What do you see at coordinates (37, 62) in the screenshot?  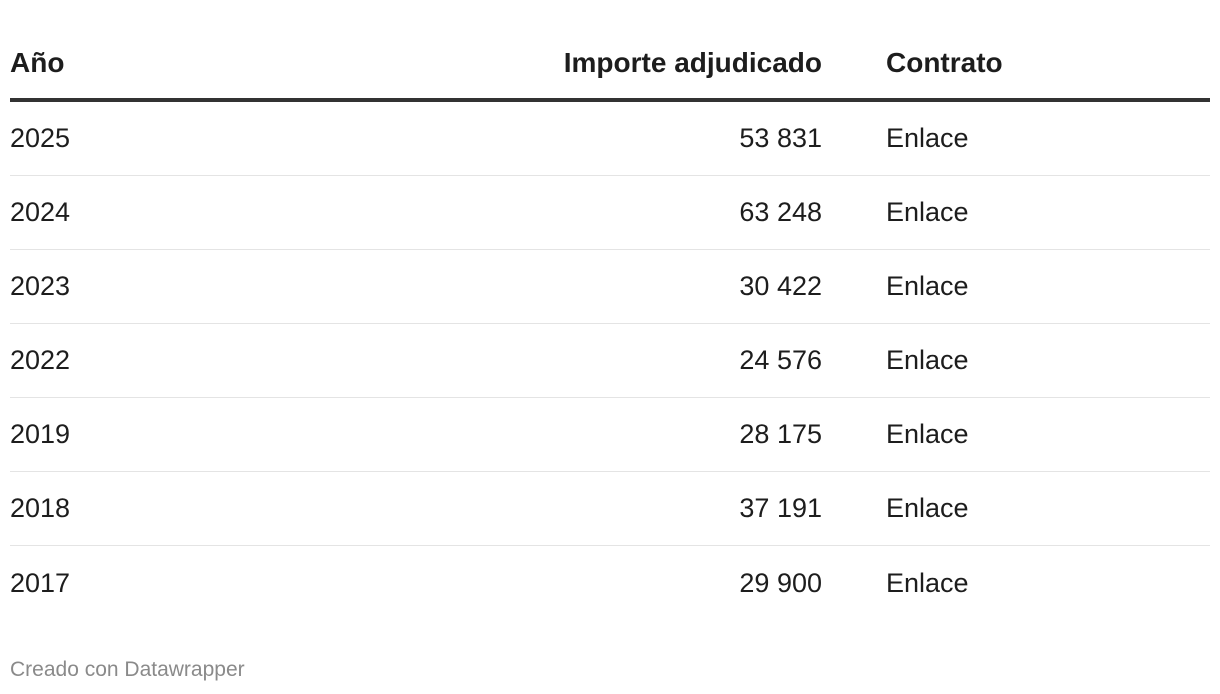 I see `header-cell: Año` at bounding box center [37, 62].